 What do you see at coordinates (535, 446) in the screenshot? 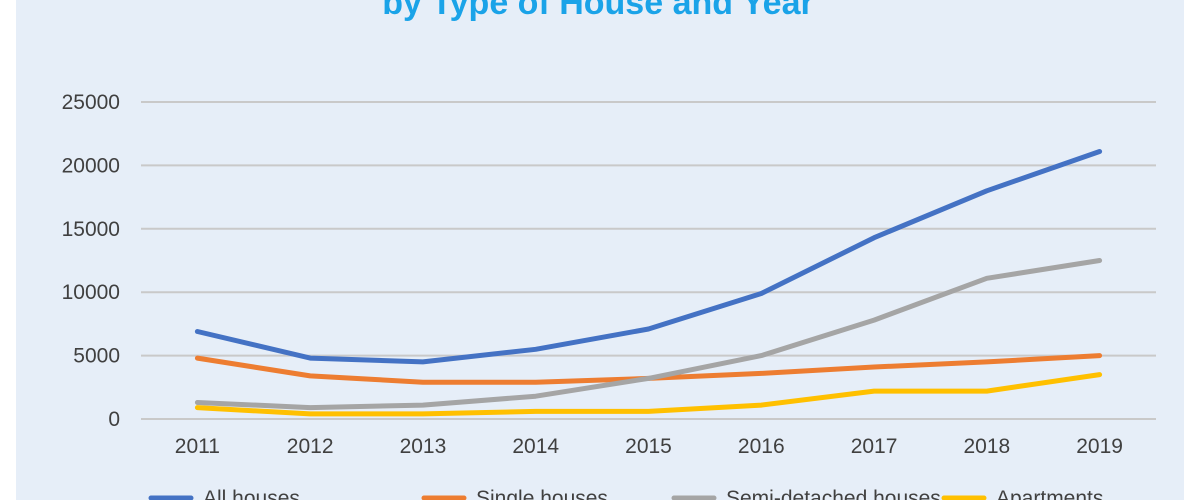
I see `x-tick-label: 2014` at bounding box center [535, 446].